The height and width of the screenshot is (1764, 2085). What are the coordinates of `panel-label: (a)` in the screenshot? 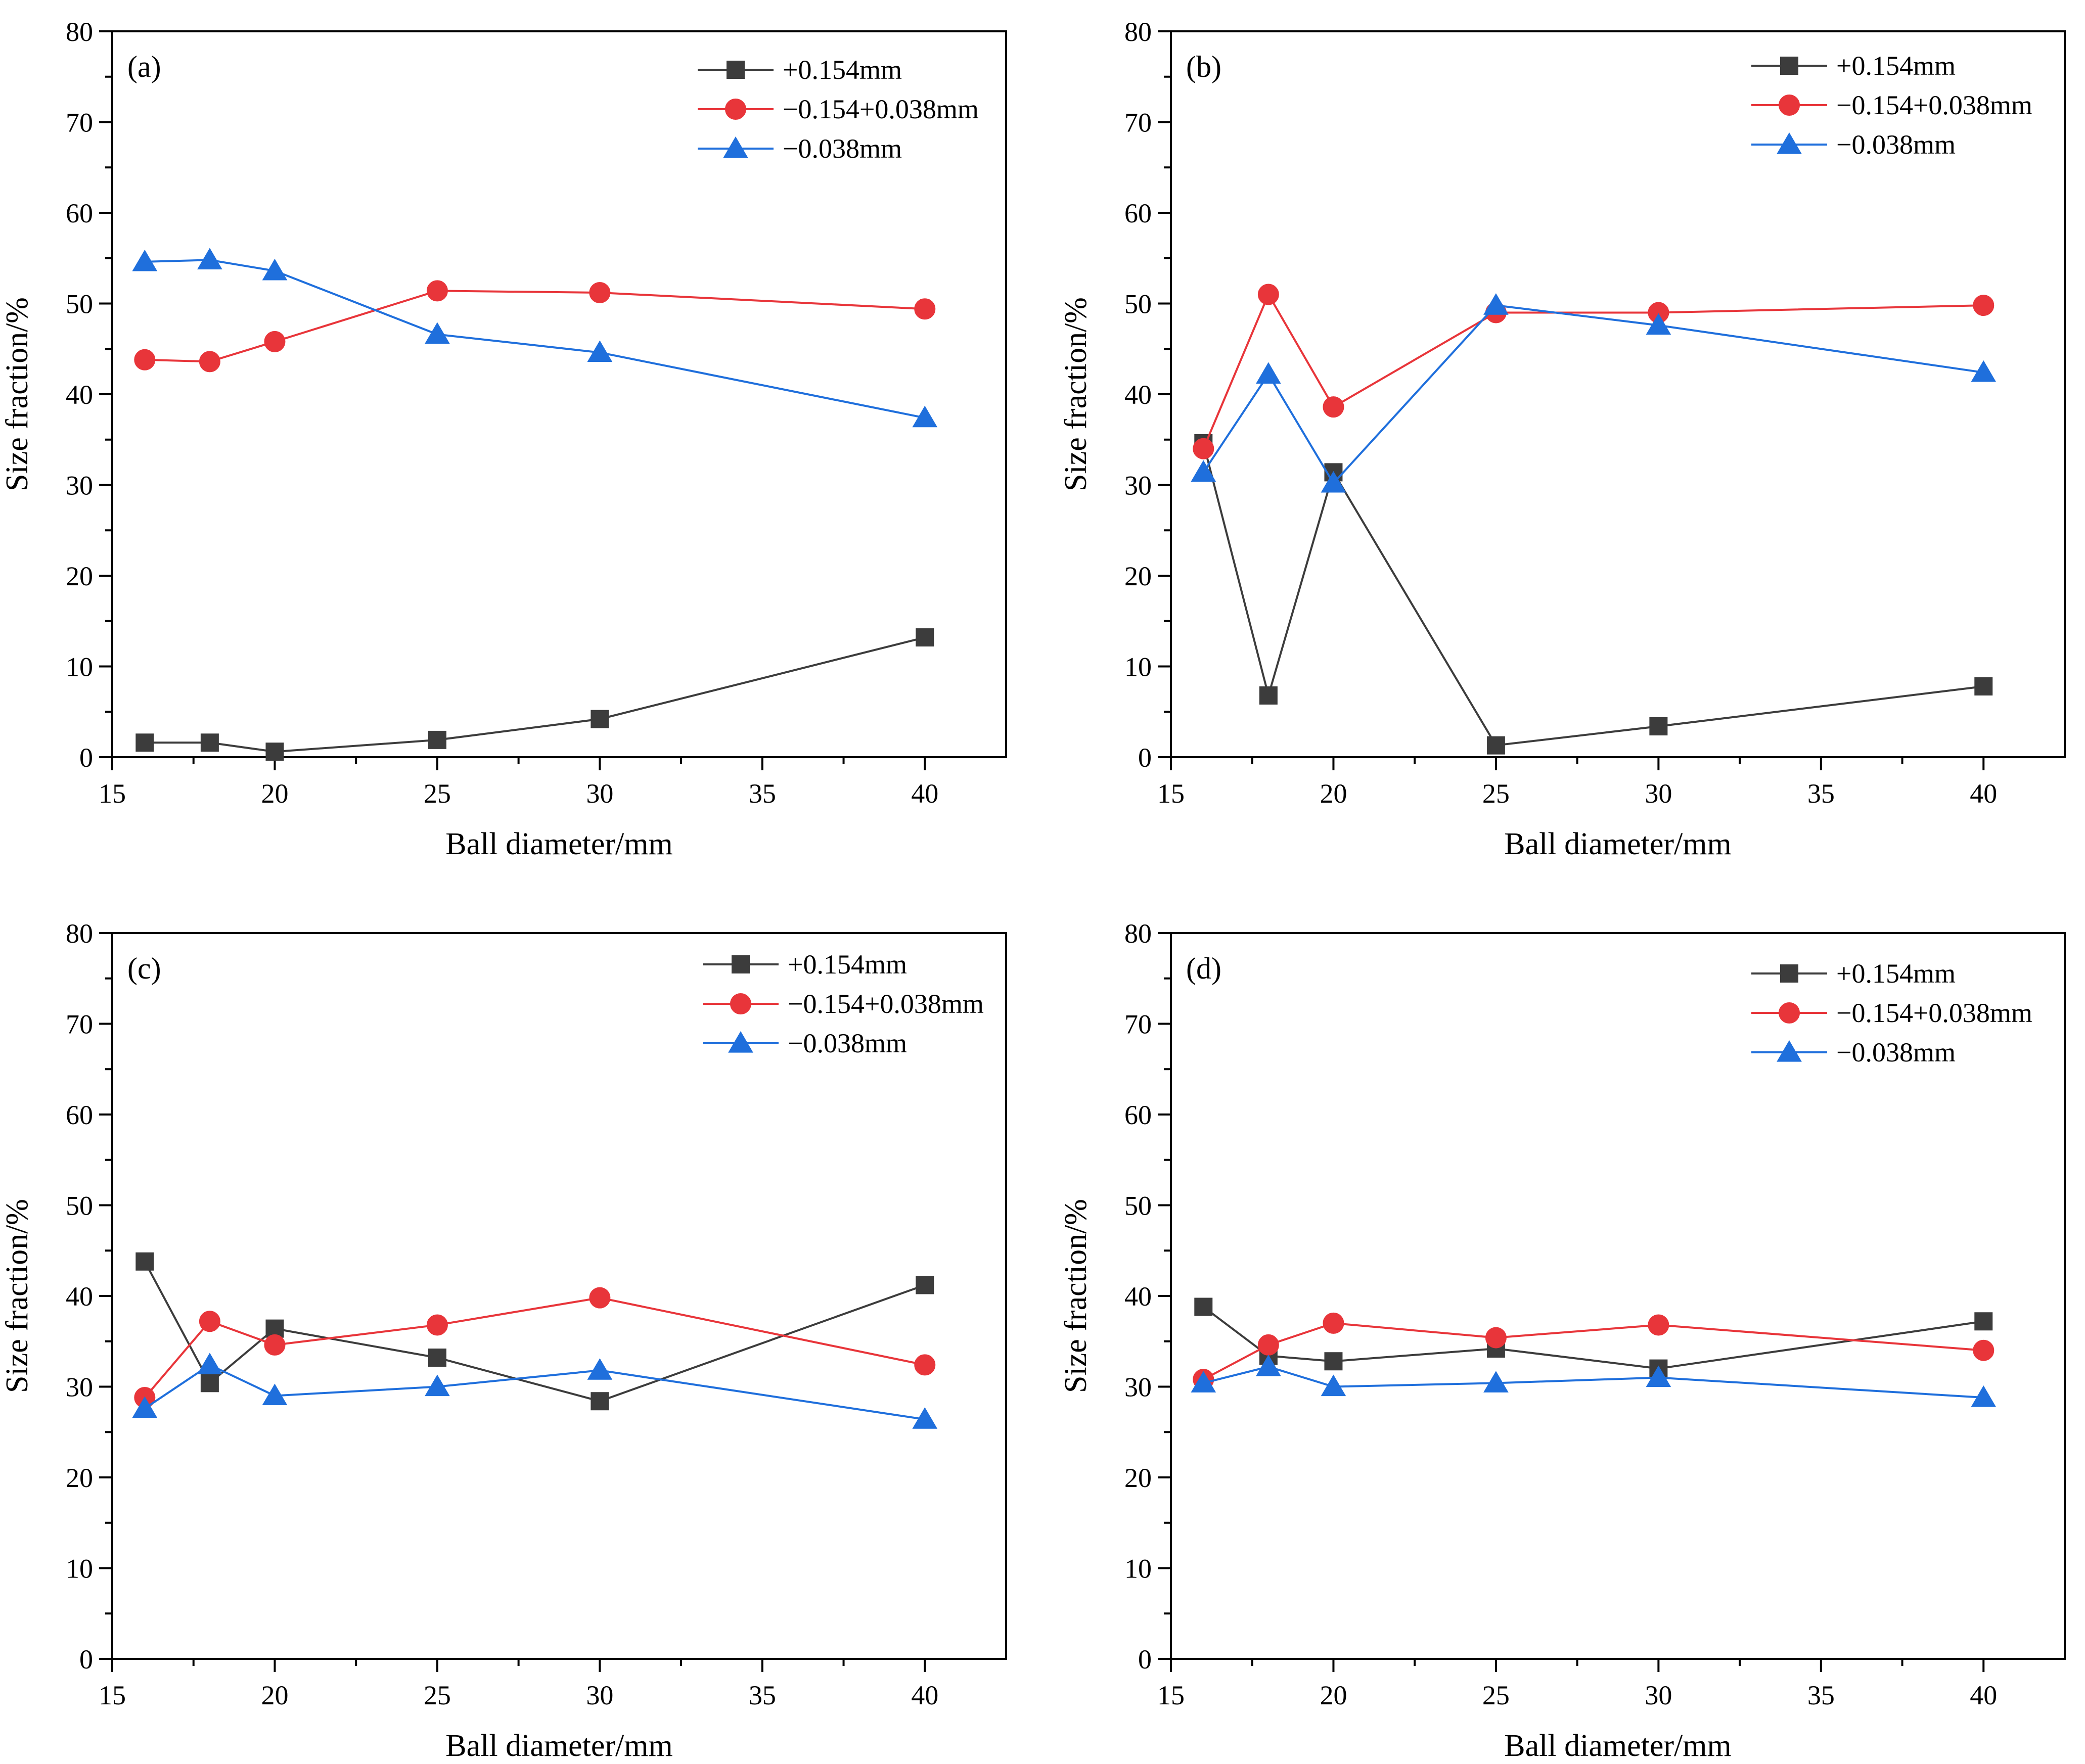 It's located at (144, 66).